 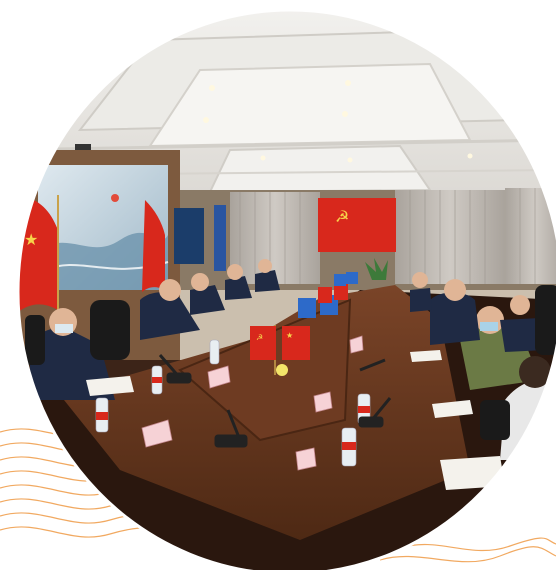 I want to click on table-flags: ☭ ★, so click(x=304, y=324).